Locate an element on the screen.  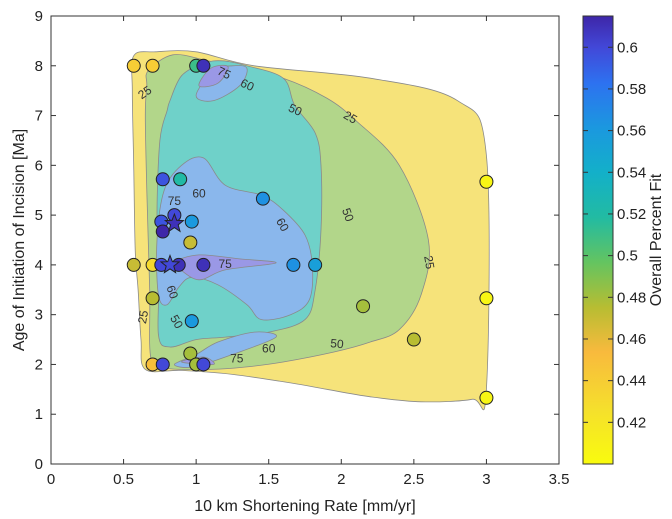
colorbar-tick-label: 0.46 is located at coordinates (631, 339).